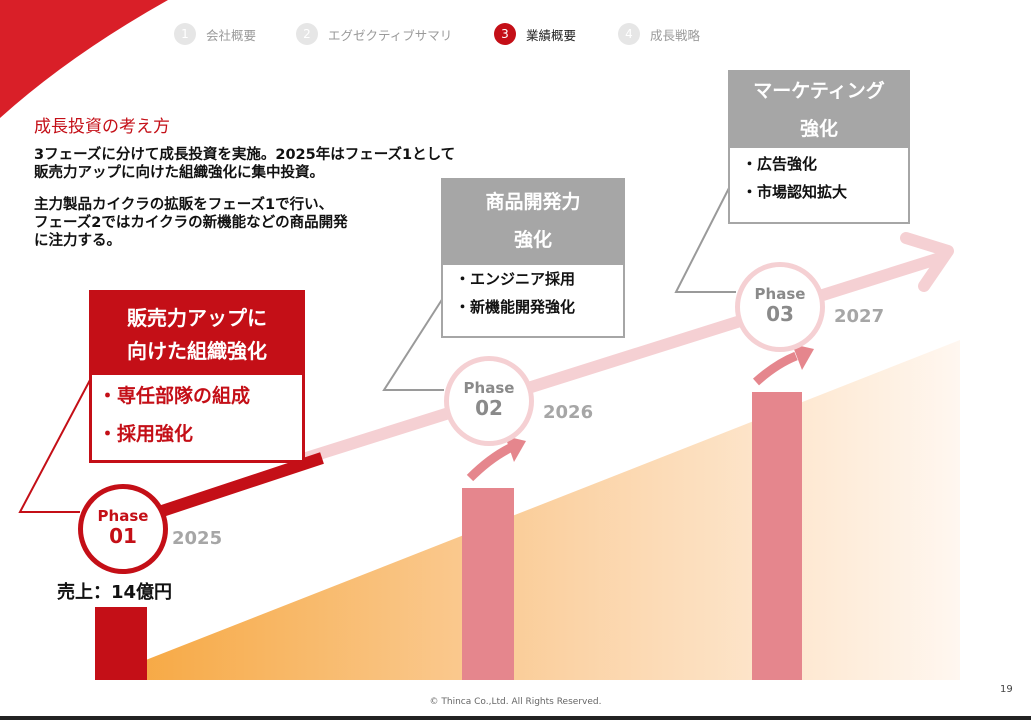 Image resolution: width=1031 pixels, height=720 pixels. I want to click on phase3-circle: Phase 03, so click(780, 307).